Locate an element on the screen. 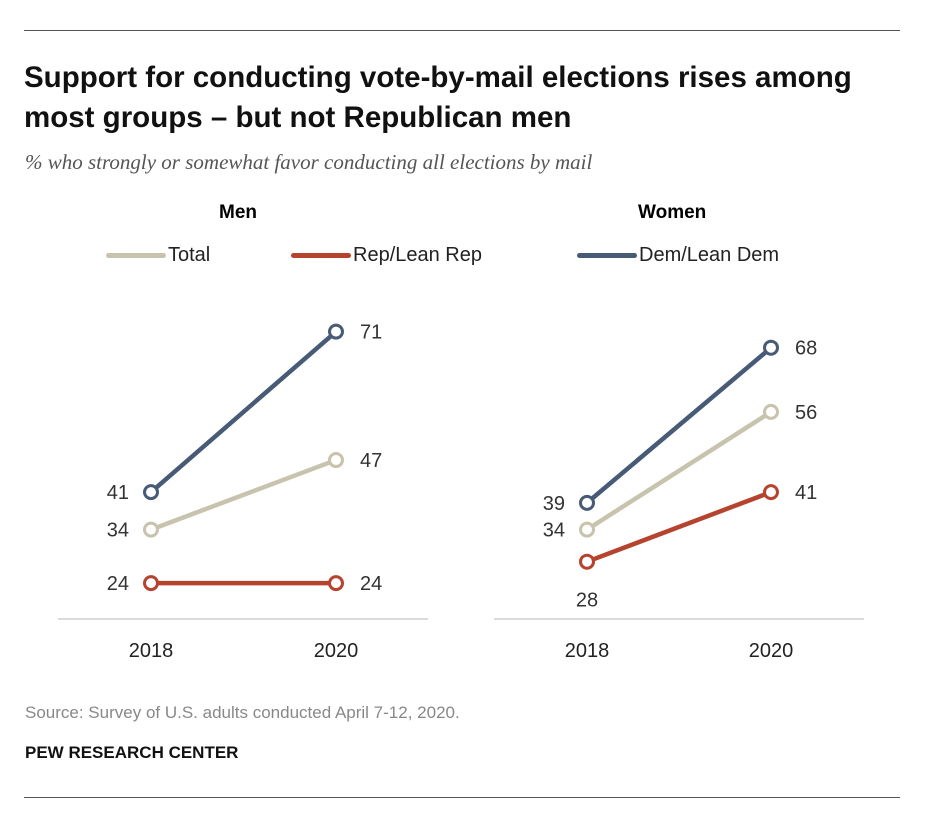 Image resolution: width=934 pixels, height=834 pixels. point-women-dem-2018 is located at coordinates (587, 502).